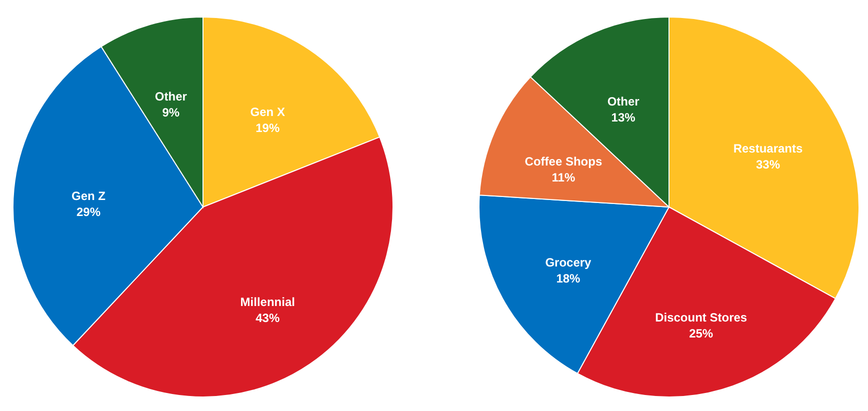 This screenshot has height=411, width=868. What do you see at coordinates (701, 317) in the screenshot?
I see `slice-label: Discount Stores` at bounding box center [701, 317].